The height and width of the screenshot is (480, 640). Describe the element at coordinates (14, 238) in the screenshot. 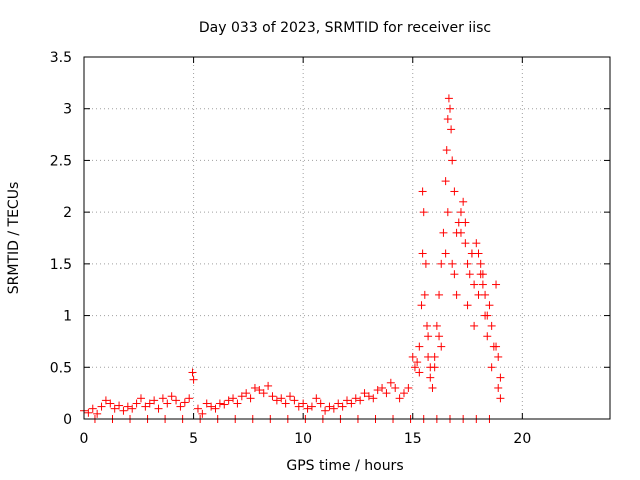

I see `y-axis-title: SRMTID / TECUs` at that location.